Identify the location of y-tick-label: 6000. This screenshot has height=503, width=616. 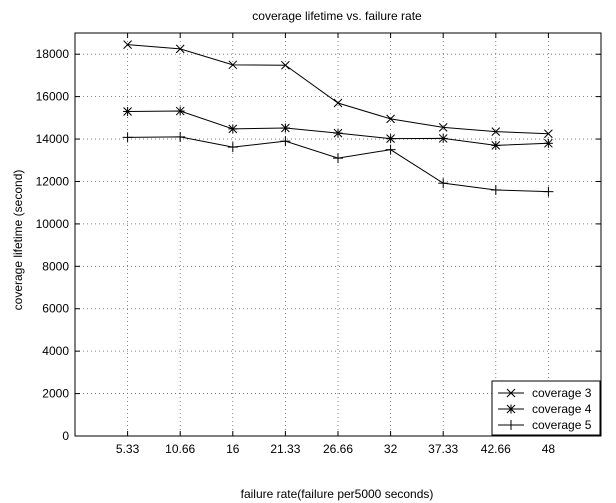
(55, 309).